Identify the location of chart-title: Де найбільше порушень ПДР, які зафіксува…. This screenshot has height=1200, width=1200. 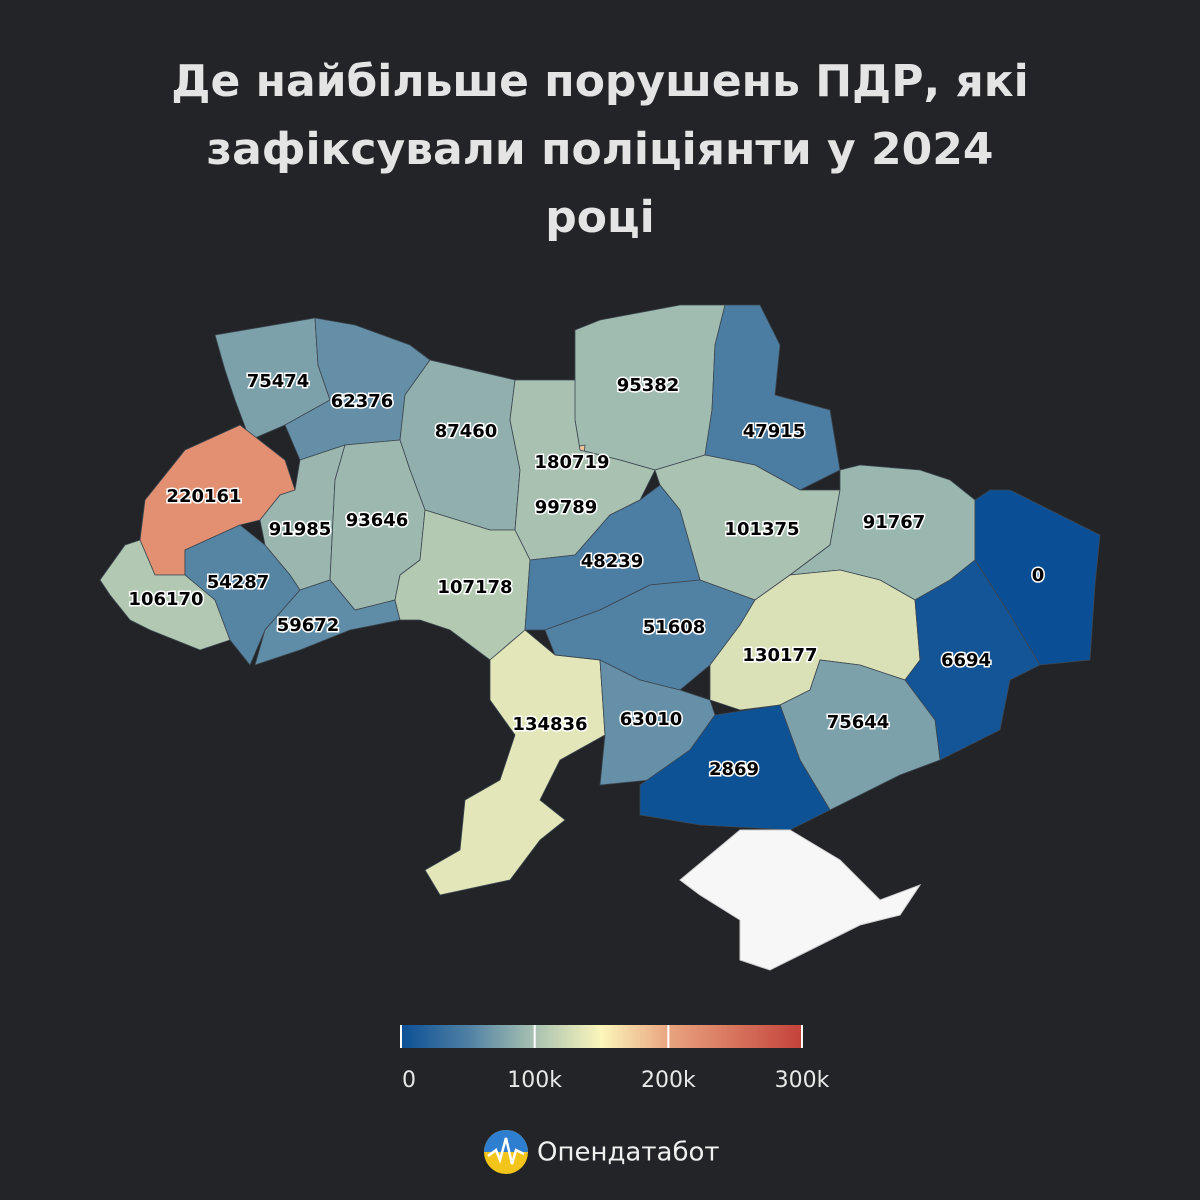
(600, 149).